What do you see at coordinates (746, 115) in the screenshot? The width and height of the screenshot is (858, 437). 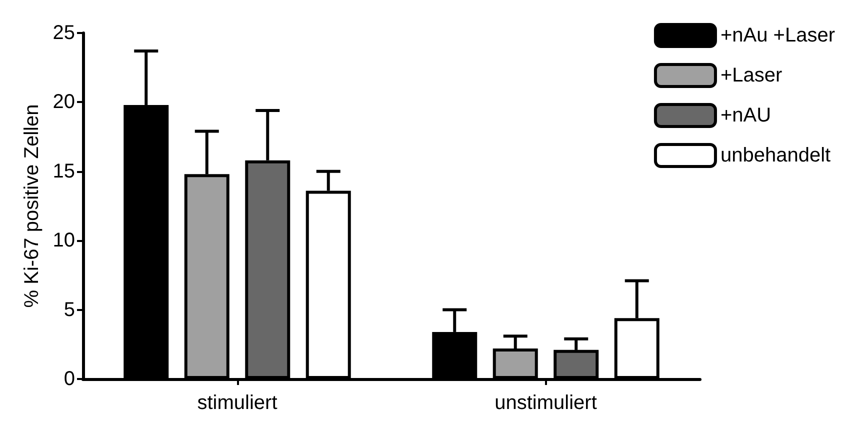 I see `legend-label: +nAU` at bounding box center [746, 115].